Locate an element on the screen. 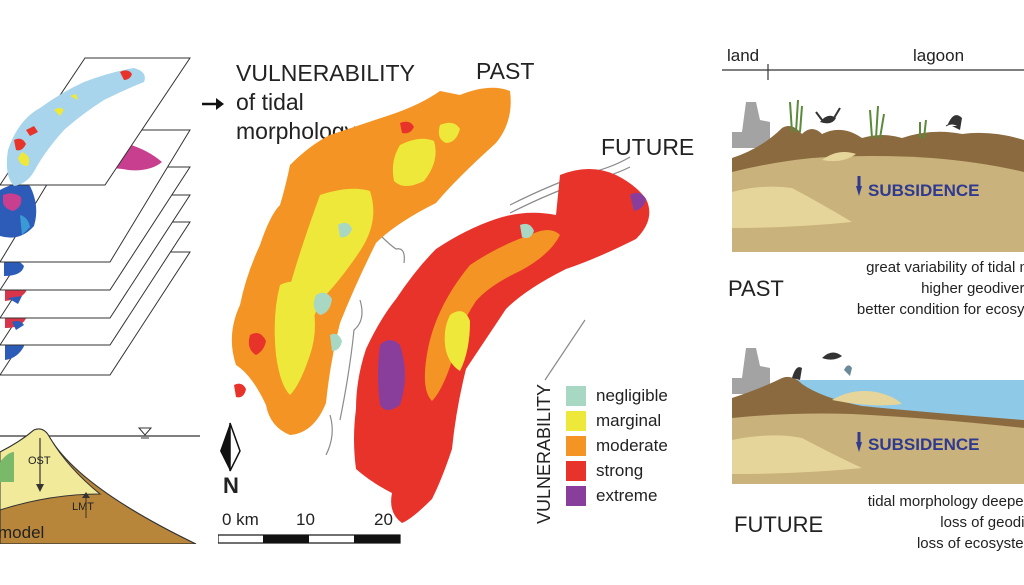  legend-swatch-negligible is located at coordinates (576, 396).